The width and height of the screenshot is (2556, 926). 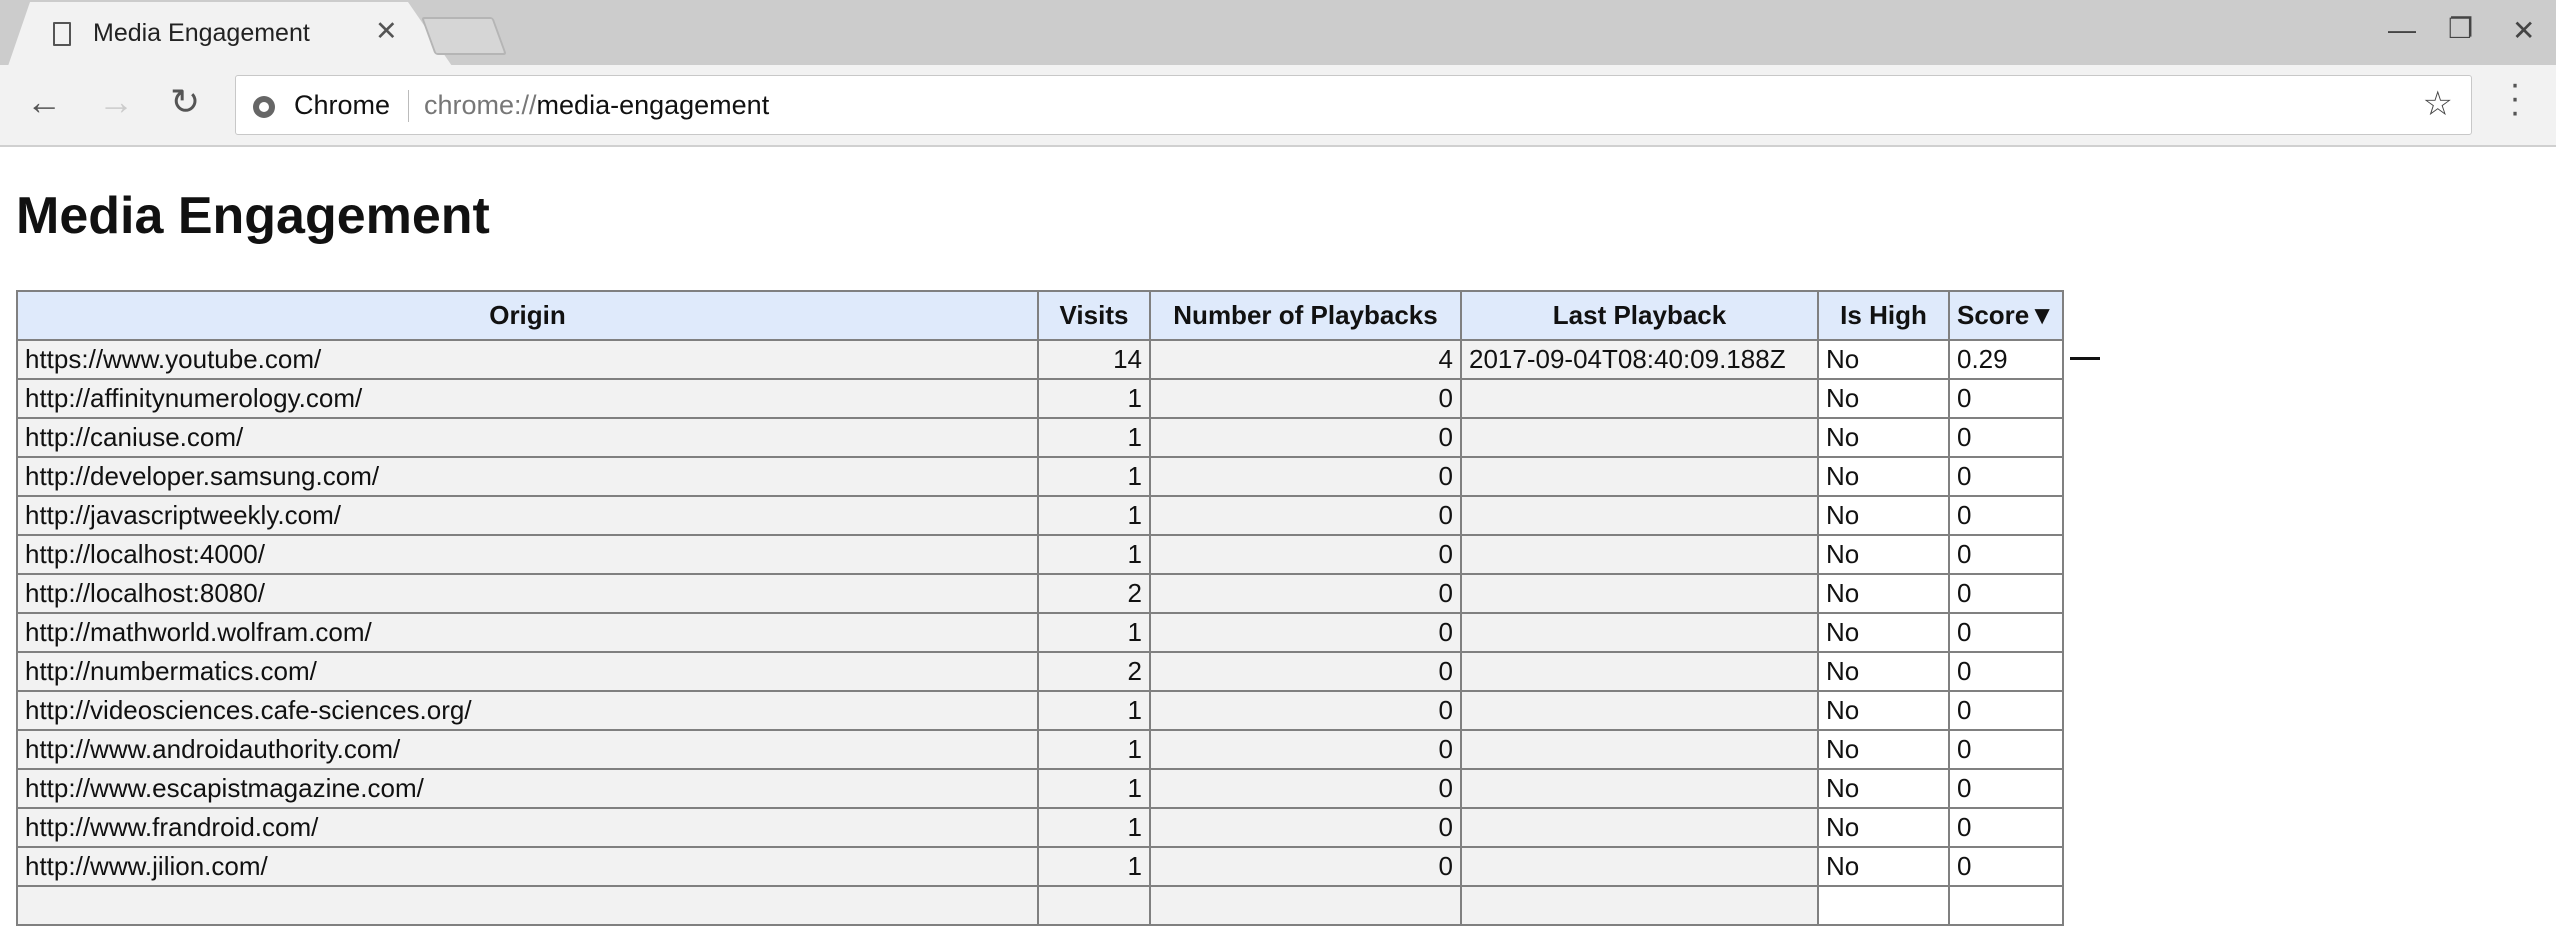 I want to click on minimize-icon: —, so click(x=2402, y=29).